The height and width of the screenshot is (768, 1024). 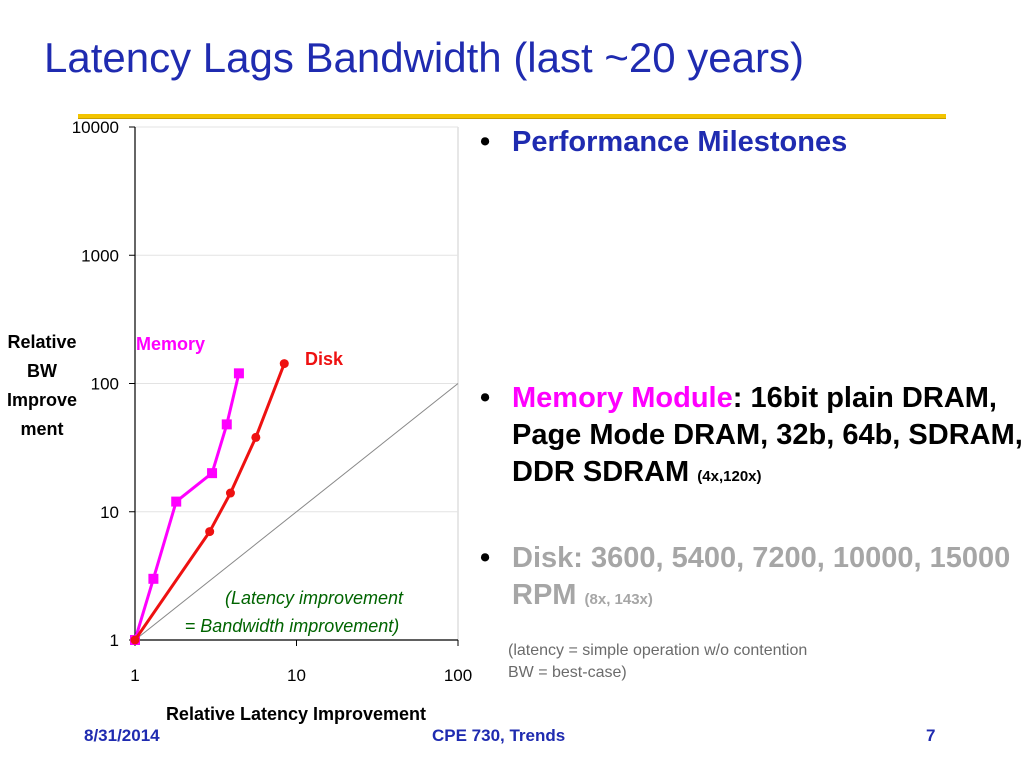 I want to click on slide-title: Latency Lags Bandwidth (last ~20 years), so click(x=424, y=57).